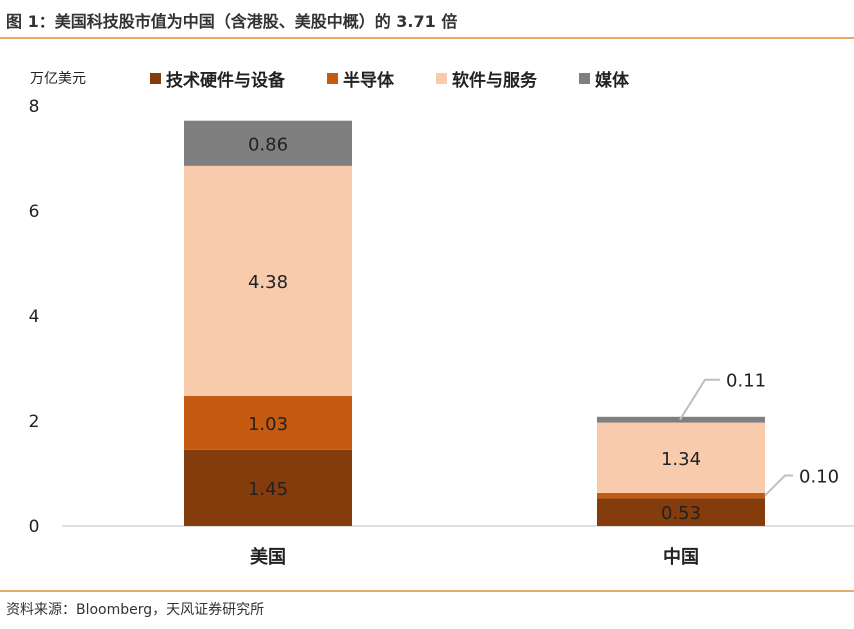 This screenshot has width=854, height=629. Describe the element at coordinates (368, 81) in the screenshot. I see `legend-label-semiconductor: 半导体` at that location.